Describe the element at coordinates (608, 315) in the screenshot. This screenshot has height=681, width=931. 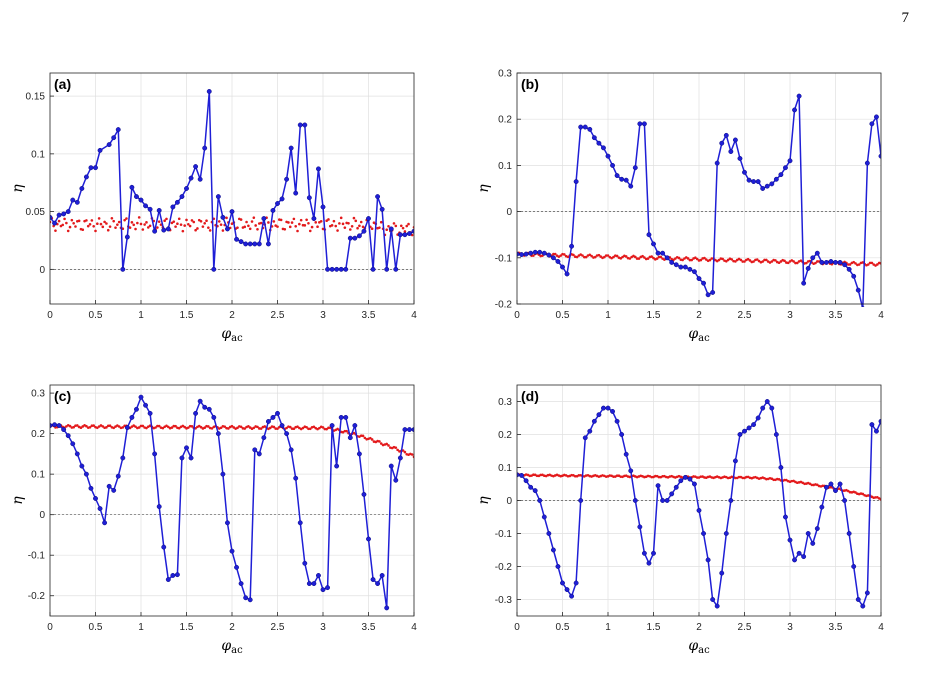
I see `x-tick-label: 1` at that location.